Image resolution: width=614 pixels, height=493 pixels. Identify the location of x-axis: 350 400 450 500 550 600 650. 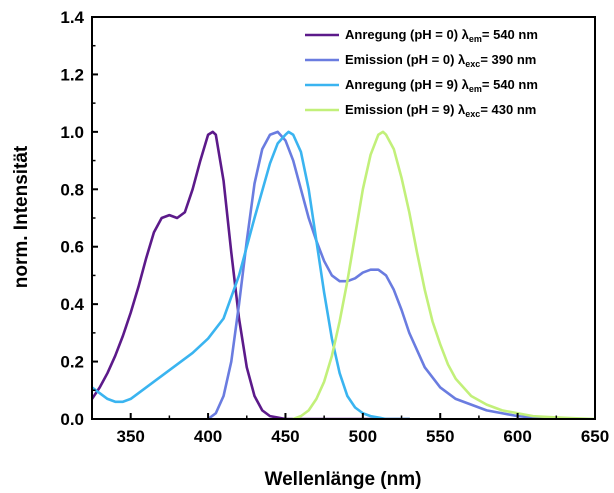
(363, 429).